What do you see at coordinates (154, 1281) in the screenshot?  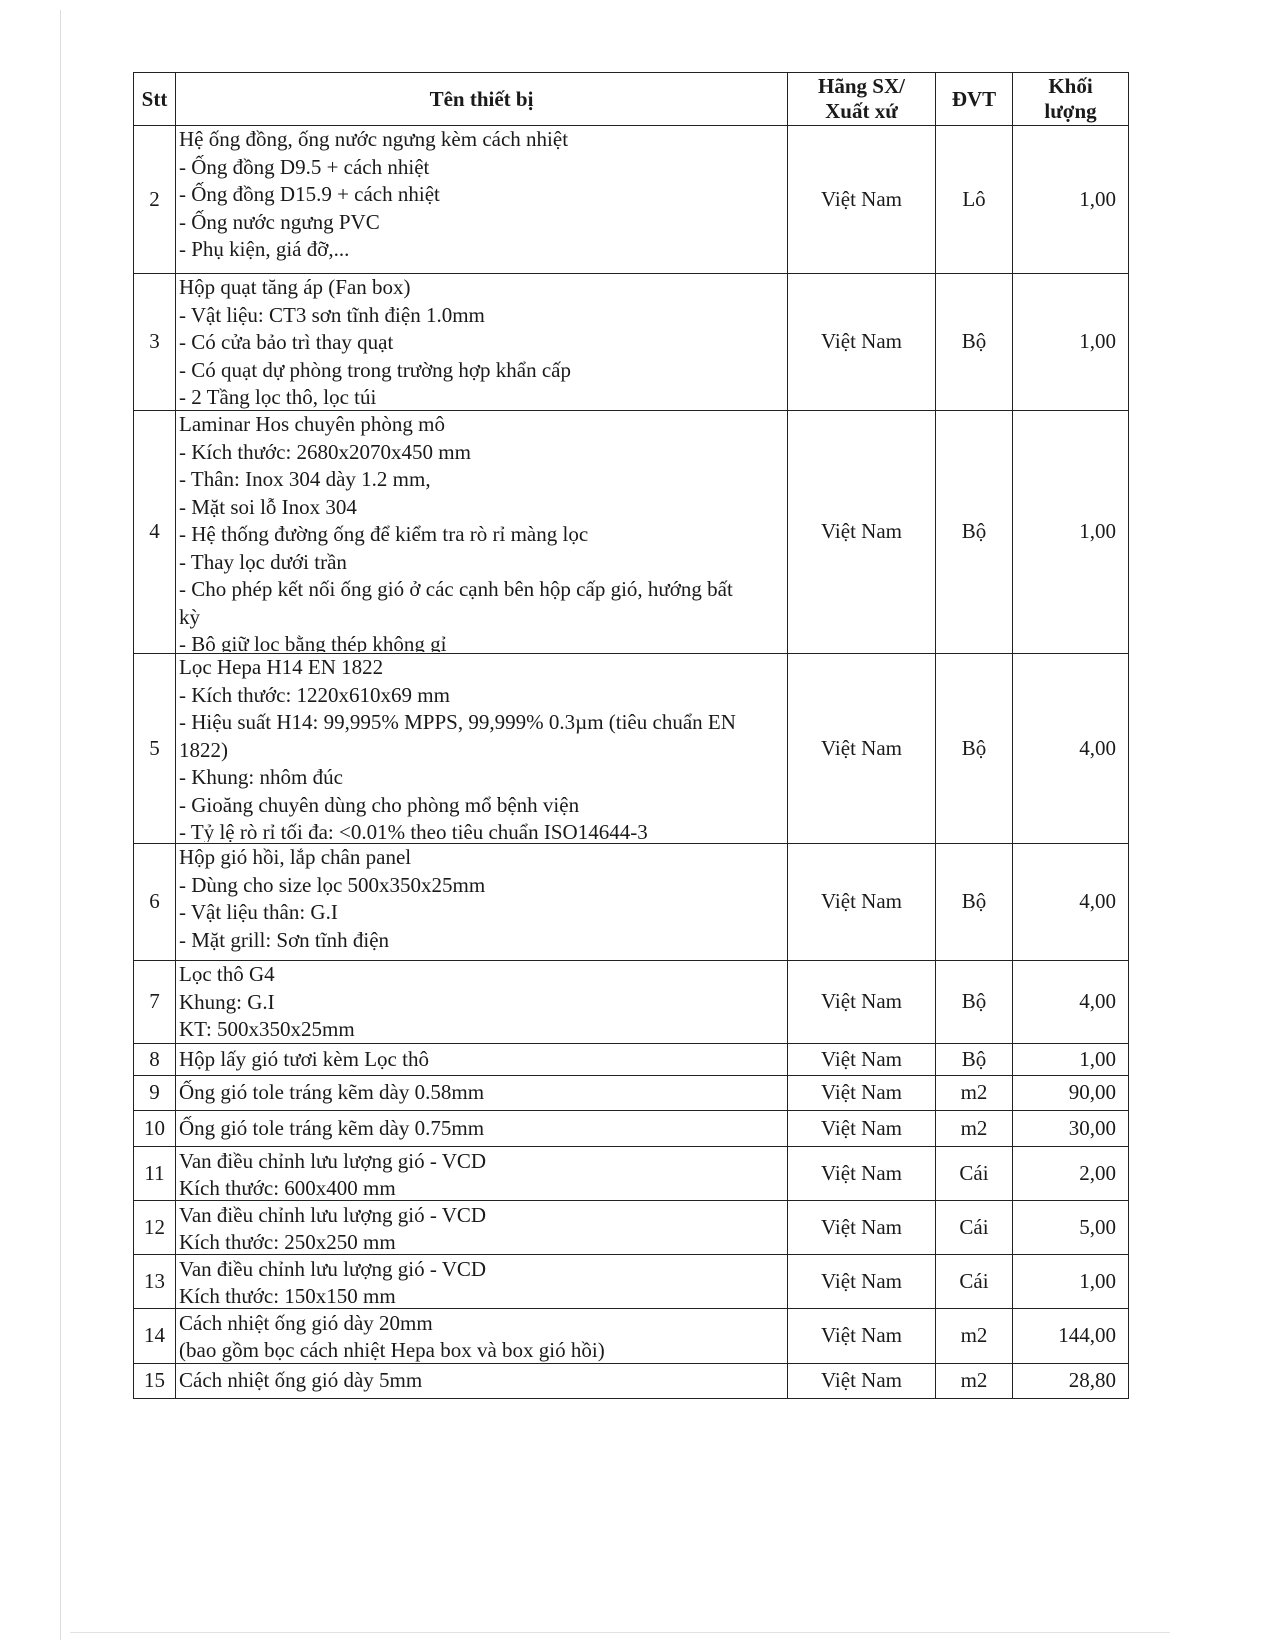 I see `row-stt: 13` at bounding box center [154, 1281].